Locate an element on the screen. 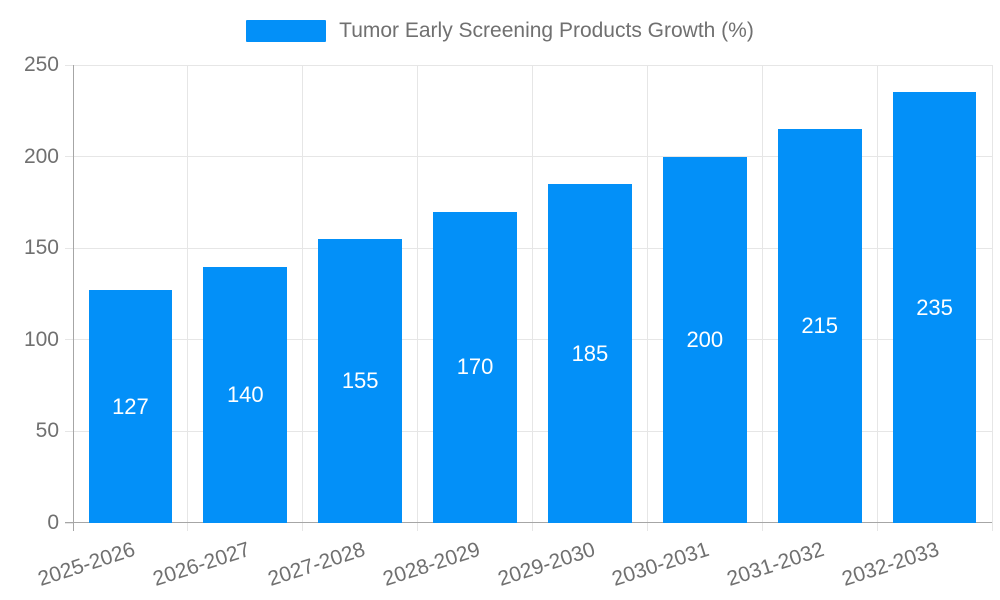 The image size is (1000, 600). y-axis-tick-label: 50 is located at coordinates (47, 431).